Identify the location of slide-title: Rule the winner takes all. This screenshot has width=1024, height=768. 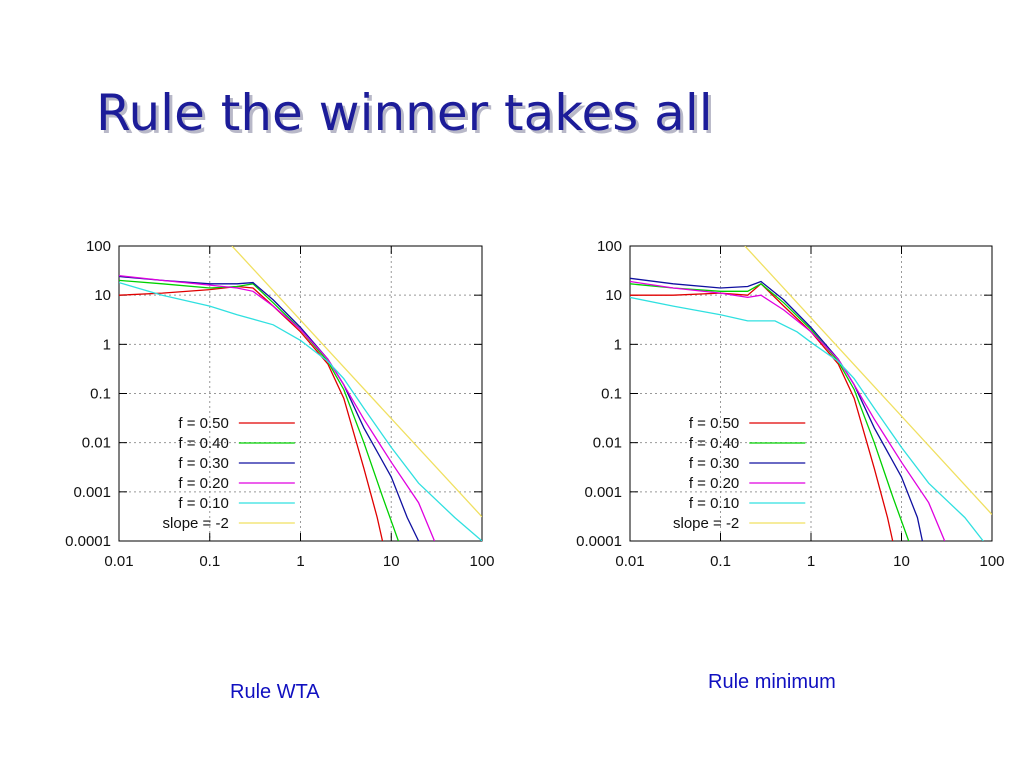
(404, 113).